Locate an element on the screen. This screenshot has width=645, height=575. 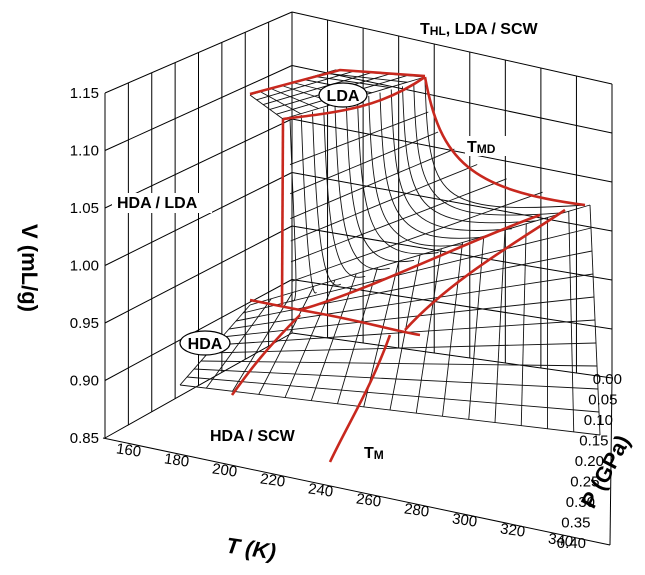
t-tick-label: 320 is located at coordinates (512, 530).